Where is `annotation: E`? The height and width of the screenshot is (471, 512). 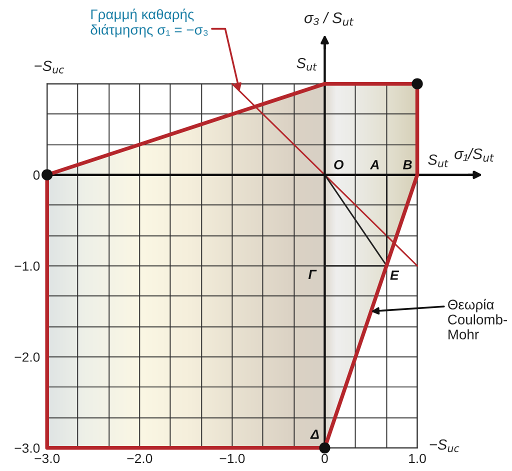
annotation: E is located at coordinates (395, 275).